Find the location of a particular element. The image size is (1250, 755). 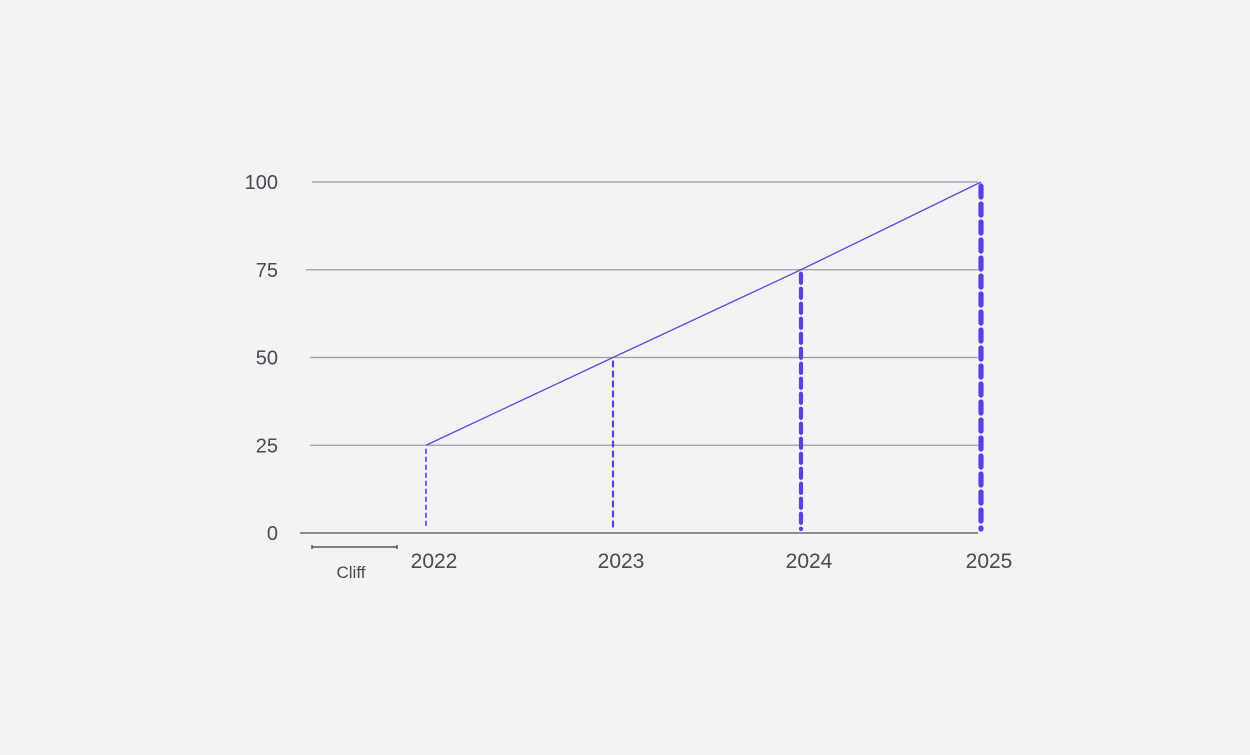

y-axis-ticks: 0 25 50 75 100 is located at coordinates (261, 358).